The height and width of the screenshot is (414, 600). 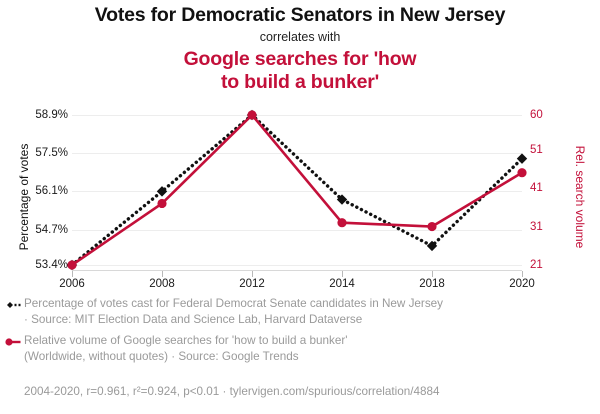 What do you see at coordinates (536, 188) in the screenshot?
I see `y-axis-right-tick-label: 41` at bounding box center [536, 188].